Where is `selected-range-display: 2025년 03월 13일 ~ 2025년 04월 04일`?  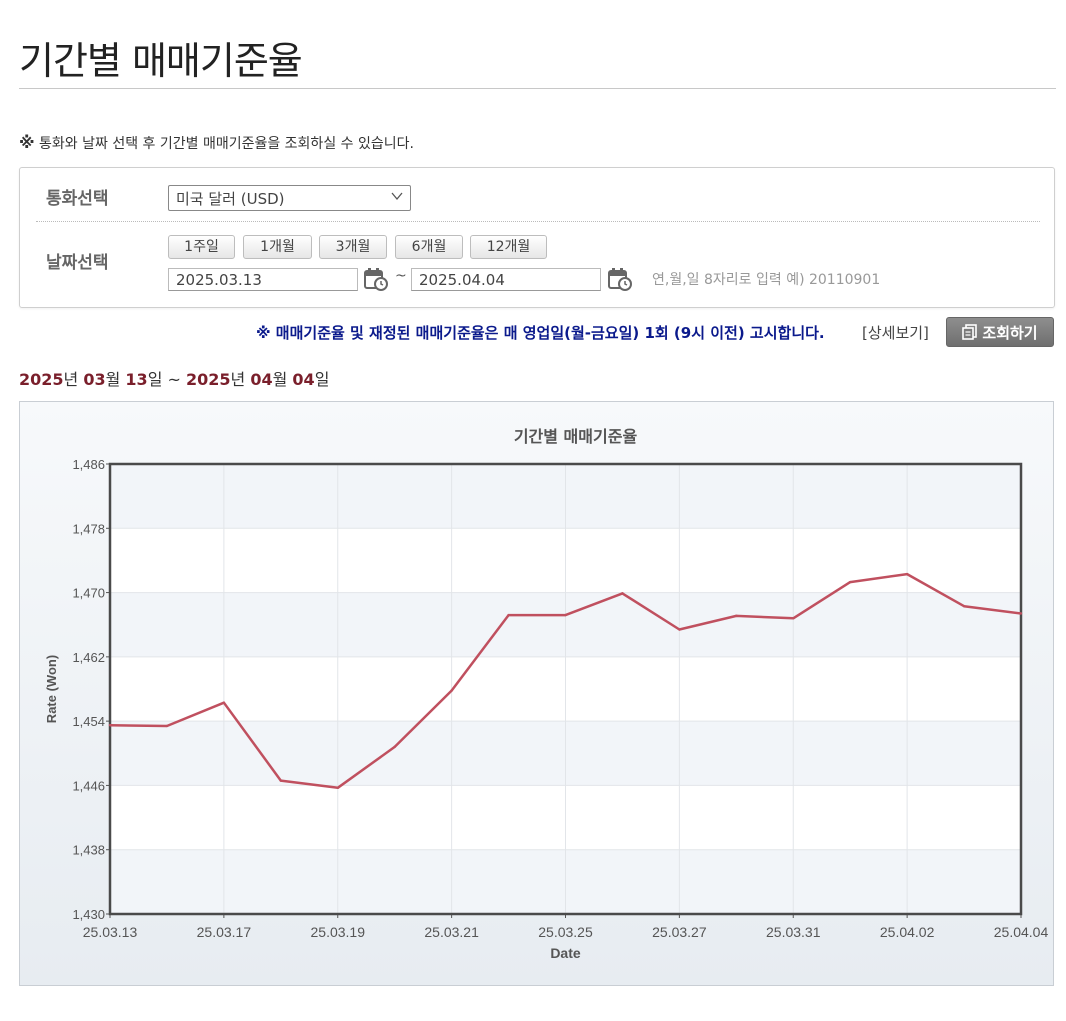 selected-range-display: 2025년 03월 13일 ~ 2025년 04월 04일 is located at coordinates (174, 378).